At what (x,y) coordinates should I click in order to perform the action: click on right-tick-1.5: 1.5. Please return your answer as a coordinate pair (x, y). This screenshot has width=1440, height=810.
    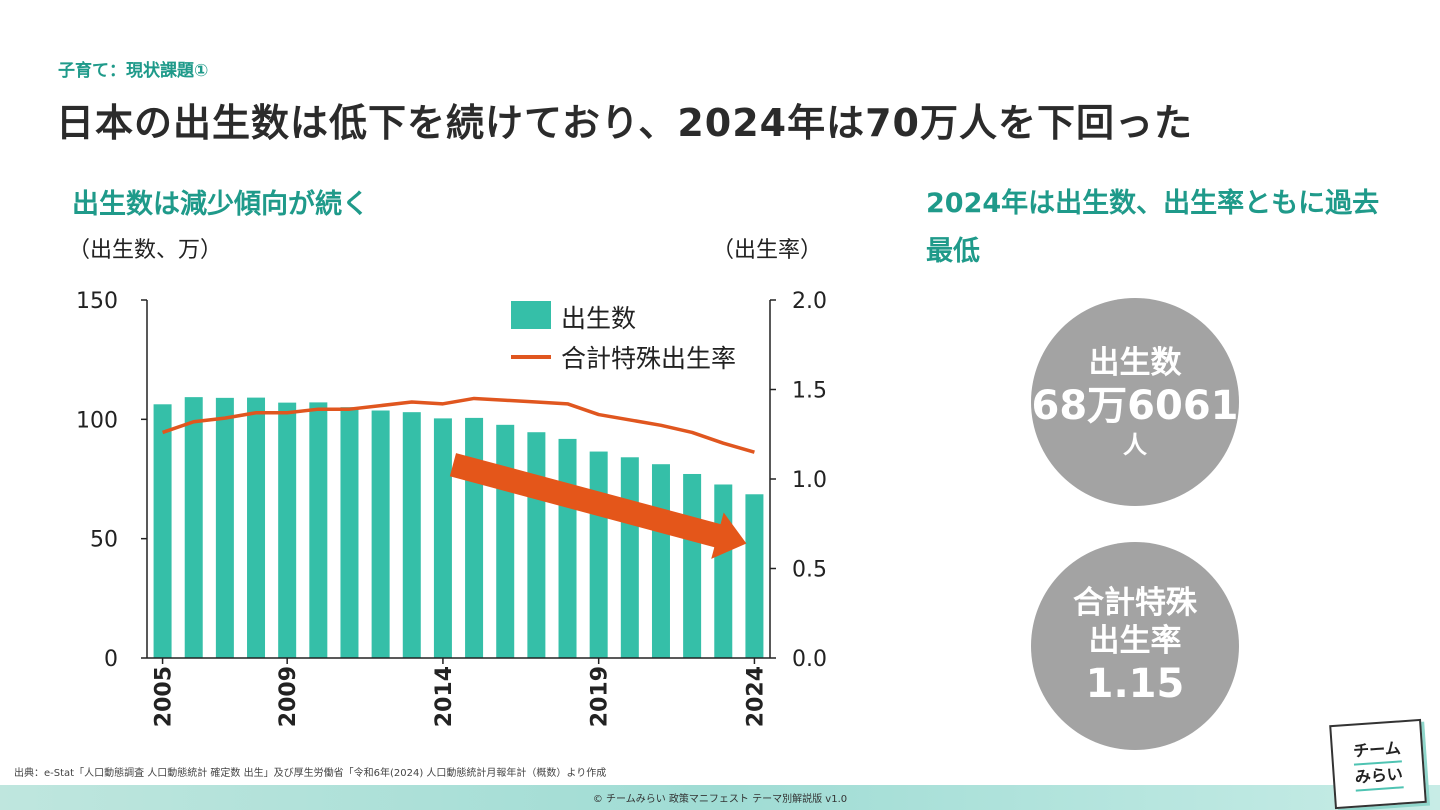
    Looking at the image, I should click on (809, 391).